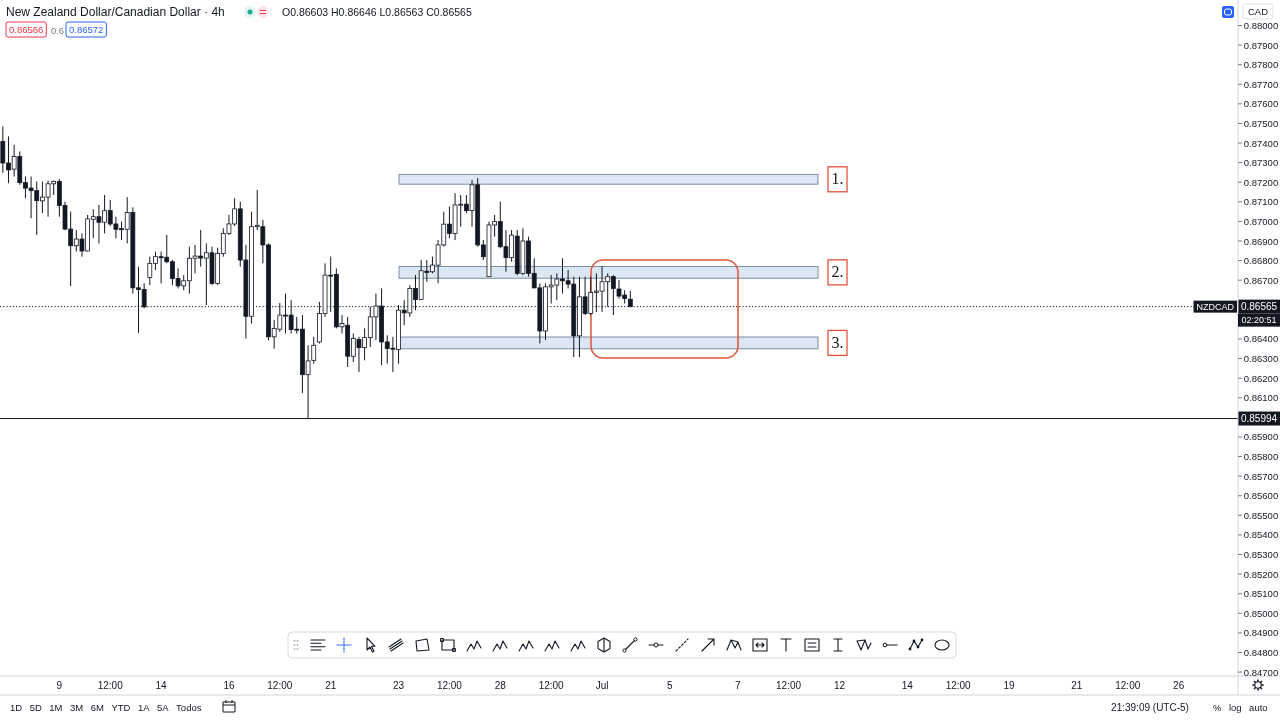 This screenshot has height=720, width=1280. What do you see at coordinates (1261, 515) in the screenshot?
I see `y-tick-label: 0.85500` at bounding box center [1261, 515].